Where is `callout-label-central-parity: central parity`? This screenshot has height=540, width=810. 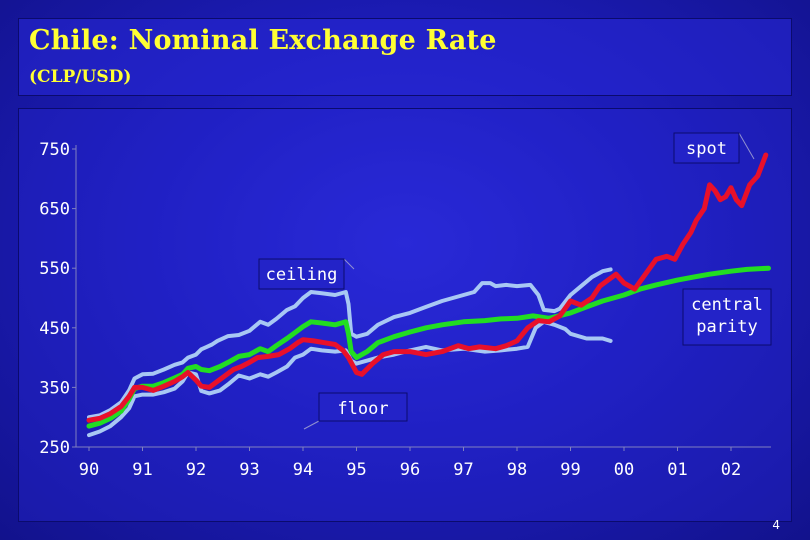 callout-label-central-parity: central parity is located at coordinates (727, 316).